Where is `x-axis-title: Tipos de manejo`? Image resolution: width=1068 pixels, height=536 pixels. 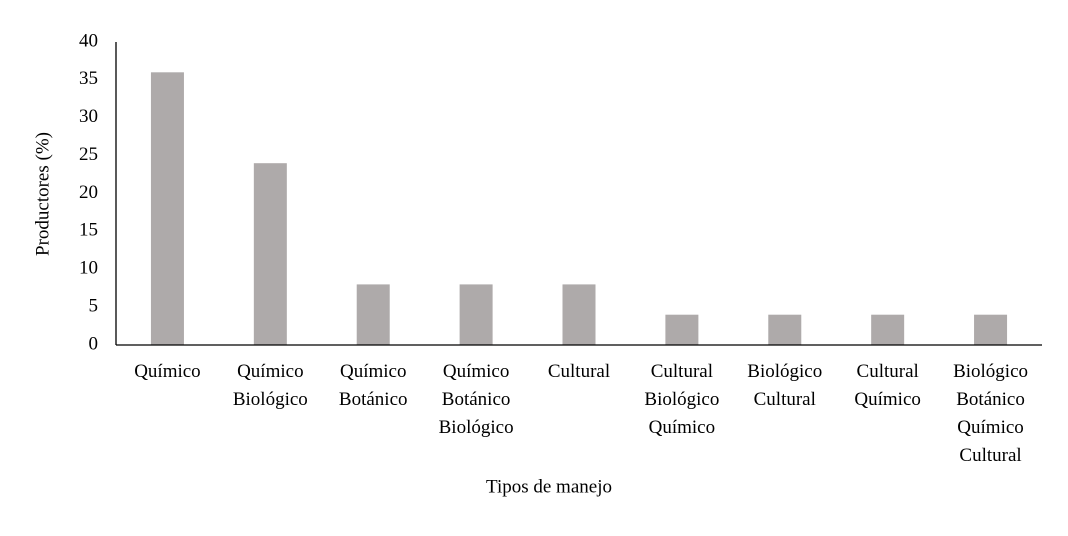
x-axis-title: Tipos de manejo is located at coordinates (549, 486).